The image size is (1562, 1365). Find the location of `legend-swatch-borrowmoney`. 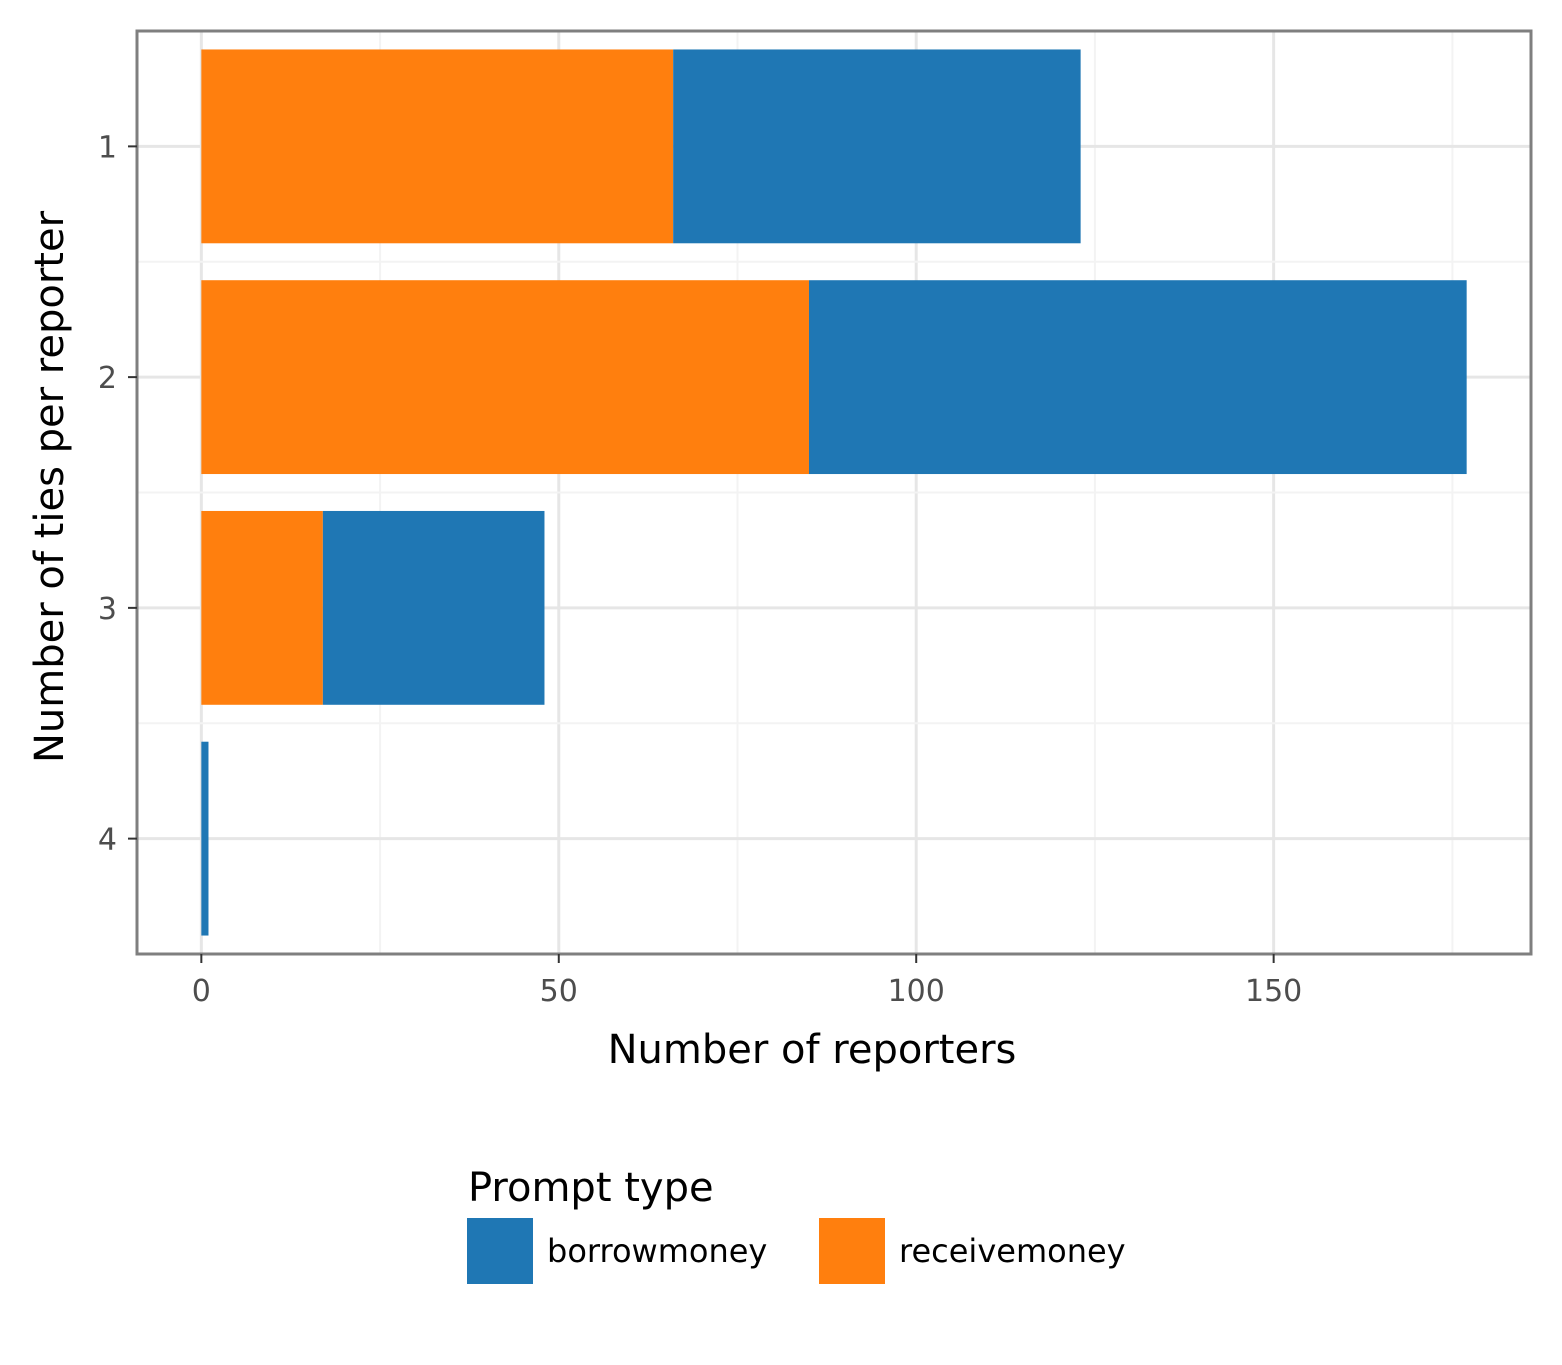

legend-swatch-borrowmoney is located at coordinates (500, 1251).